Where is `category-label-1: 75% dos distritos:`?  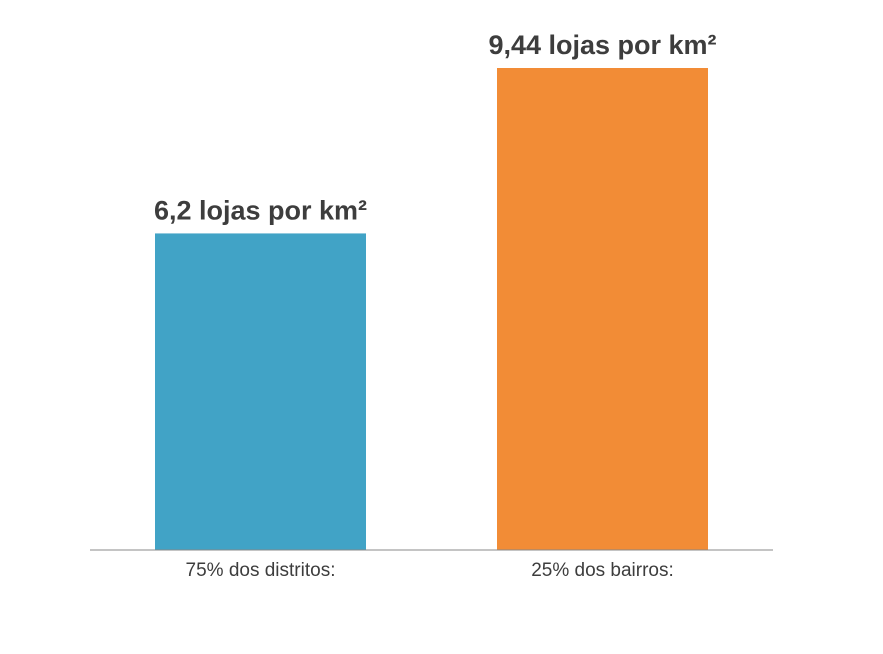
category-label-1: 75% dos distritos: is located at coordinates (261, 570).